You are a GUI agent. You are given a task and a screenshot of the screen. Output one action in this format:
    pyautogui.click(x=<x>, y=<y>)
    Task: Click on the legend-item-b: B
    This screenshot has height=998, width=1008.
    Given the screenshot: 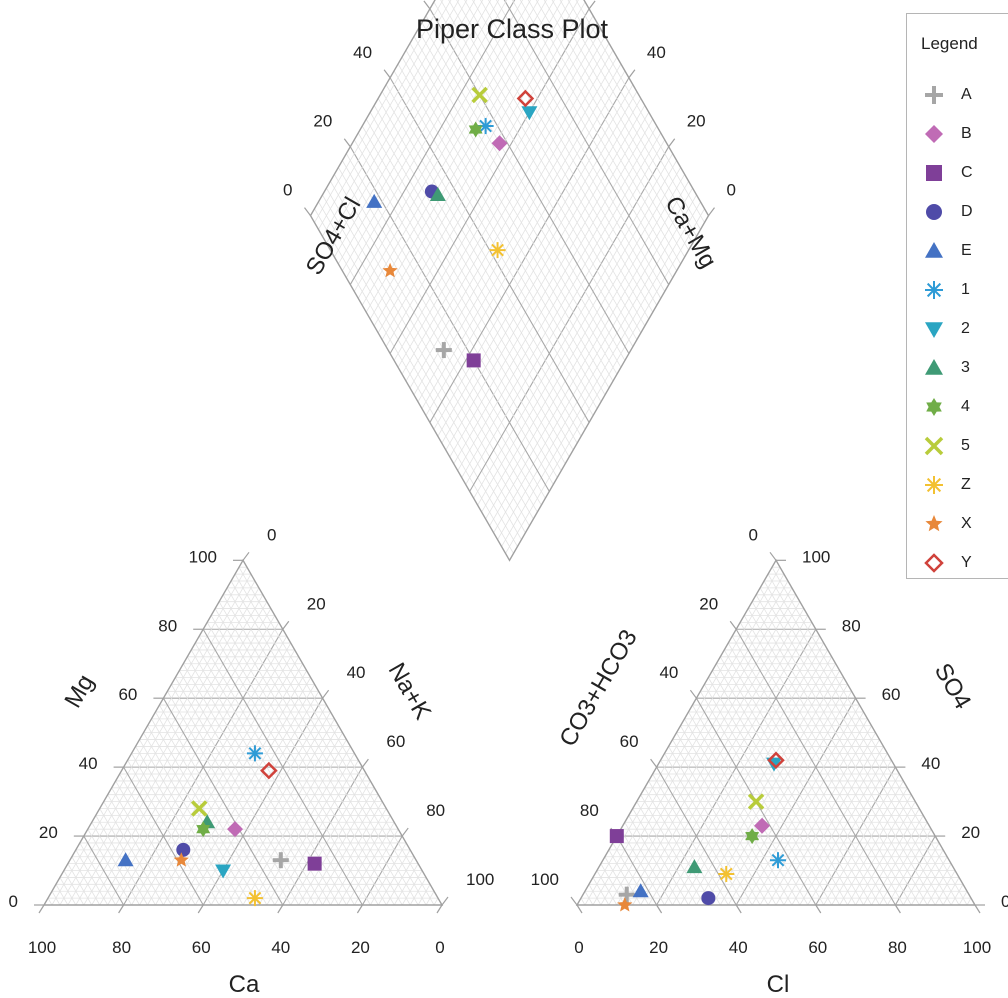 What is the action you would take?
    pyautogui.click(x=946, y=134)
    